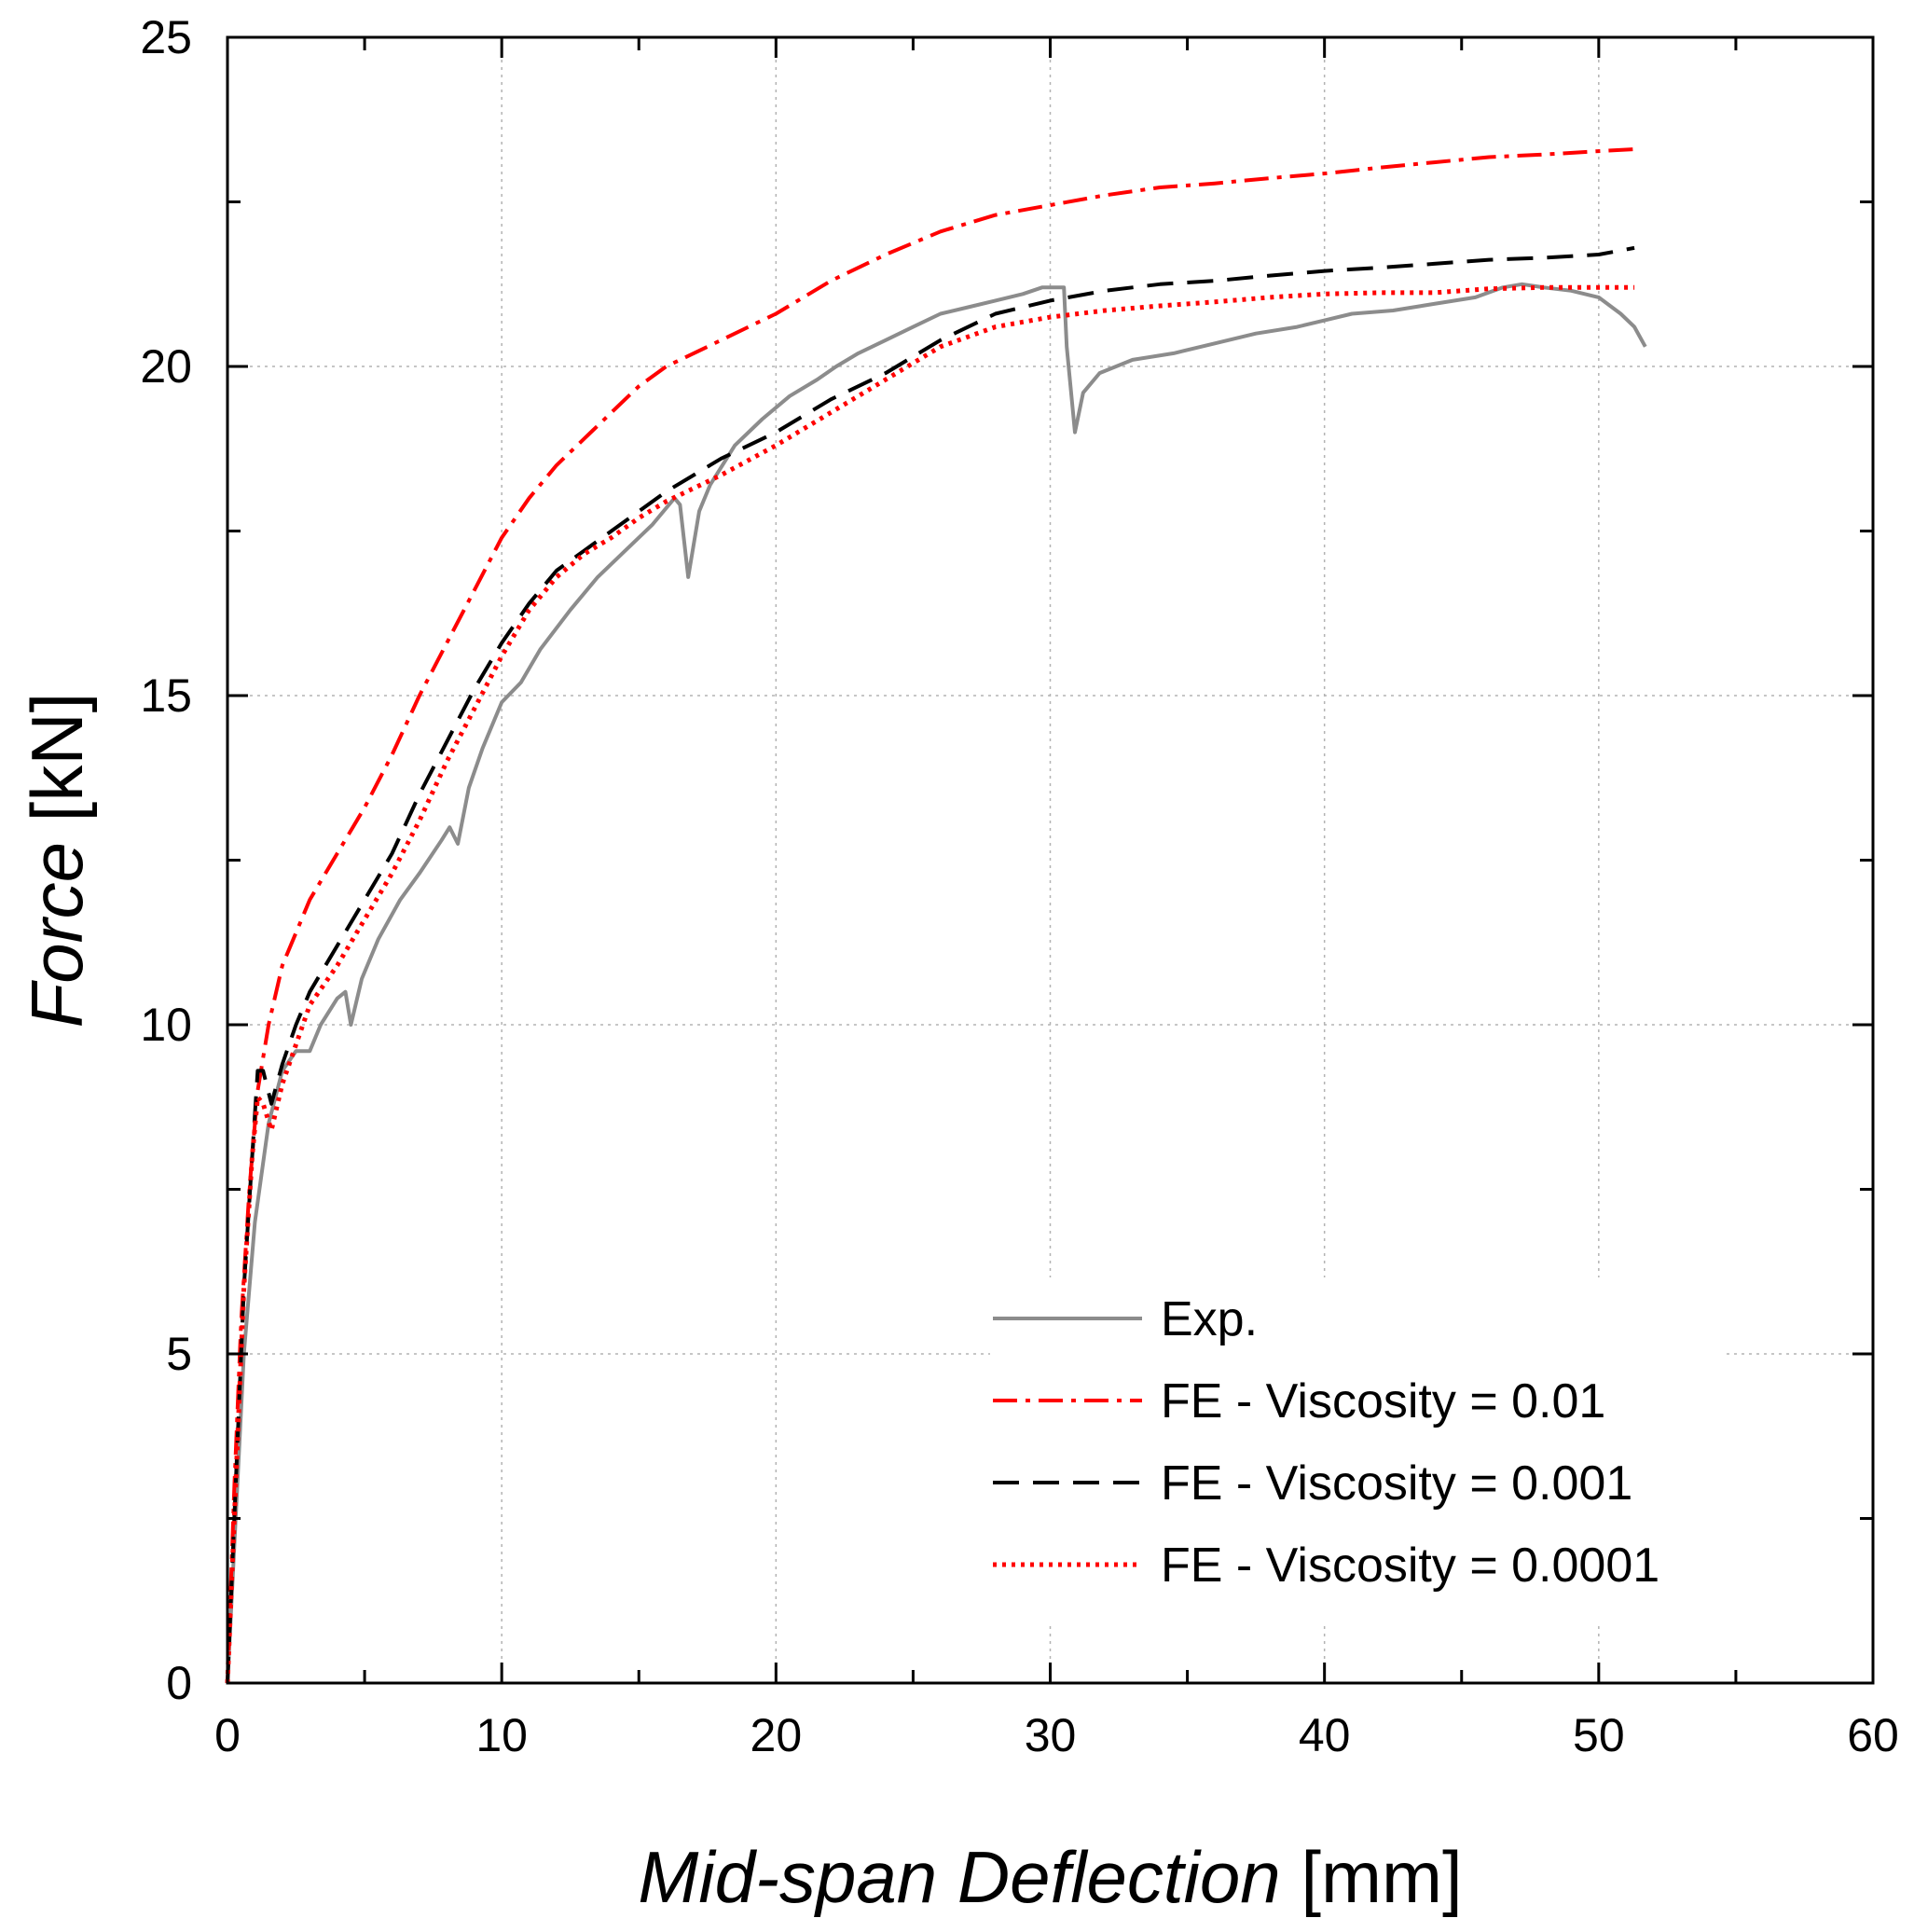 This screenshot has height=1932, width=1914. Describe the element at coordinates (959, 1877) in the screenshot. I see `x-axis-title-main: Mid-span Deflection` at that location.